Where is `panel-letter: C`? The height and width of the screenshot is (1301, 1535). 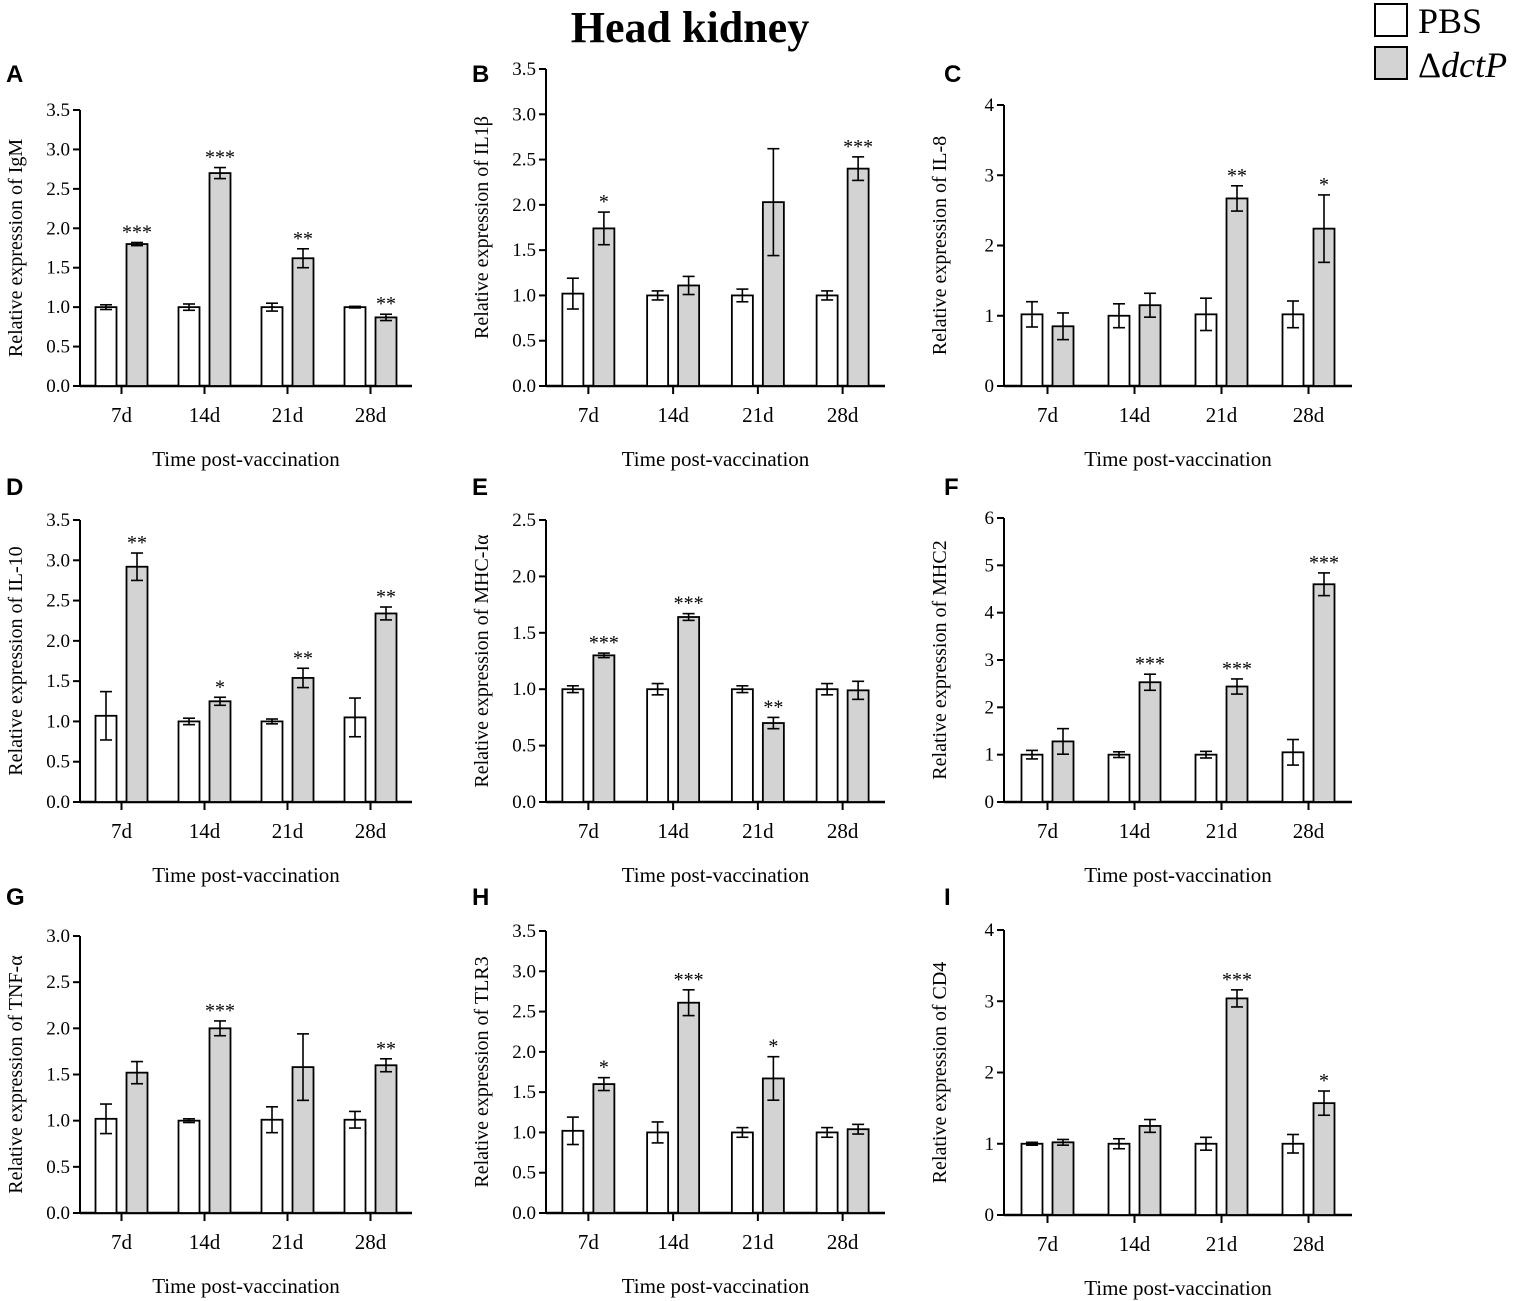
panel-letter: C is located at coordinates (952, 74).